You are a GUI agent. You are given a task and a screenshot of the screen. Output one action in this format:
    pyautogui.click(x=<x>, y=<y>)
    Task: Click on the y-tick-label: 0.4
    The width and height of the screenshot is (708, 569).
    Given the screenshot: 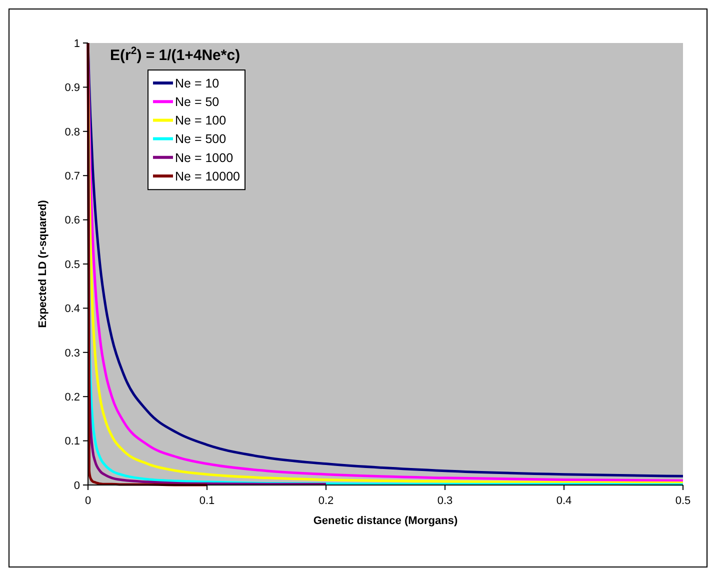 What is the action you would take?
    pyautogui.click(x=72, y=309)
    